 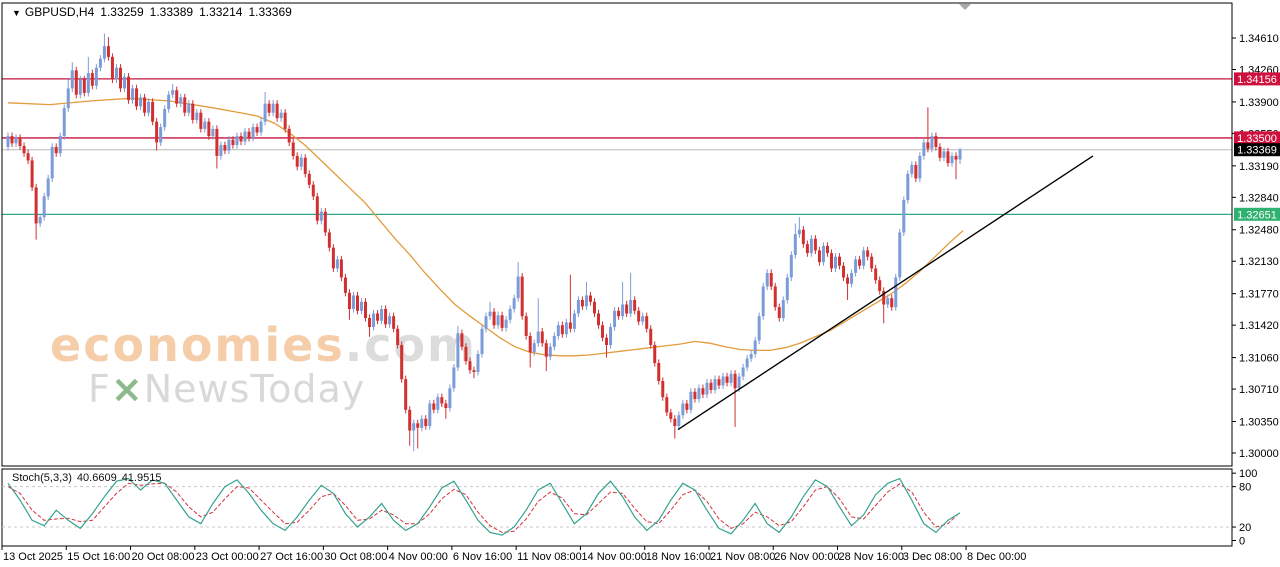 I want to click on stochastic-indicator-label: Stoch(5,3,3) 40.6609 41.9515, so click(x=89, y=478).